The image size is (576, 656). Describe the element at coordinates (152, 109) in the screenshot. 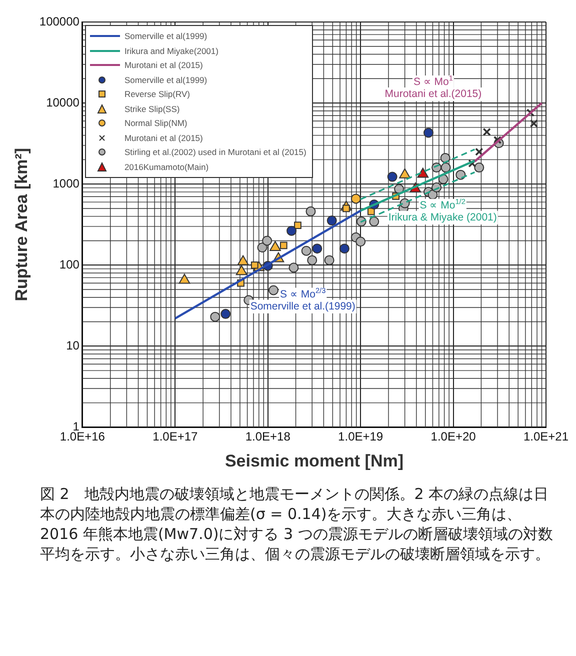

I see `legend-label: Strike Slip(SS)` at that location.